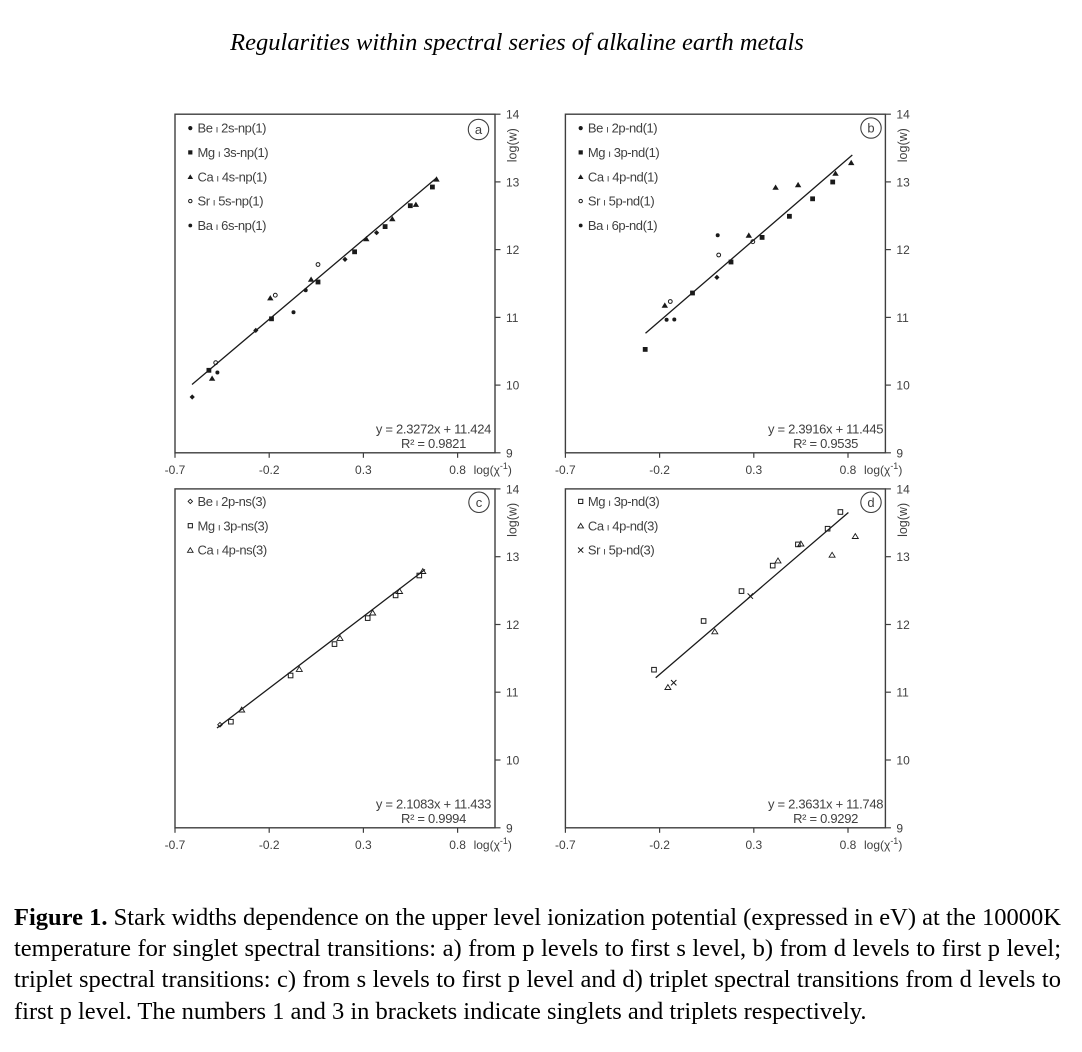  Describe the element at coordinates (623, 152) in the screenshot. I see `svg-text: Mg ı 3p-nd(1)` at that location.